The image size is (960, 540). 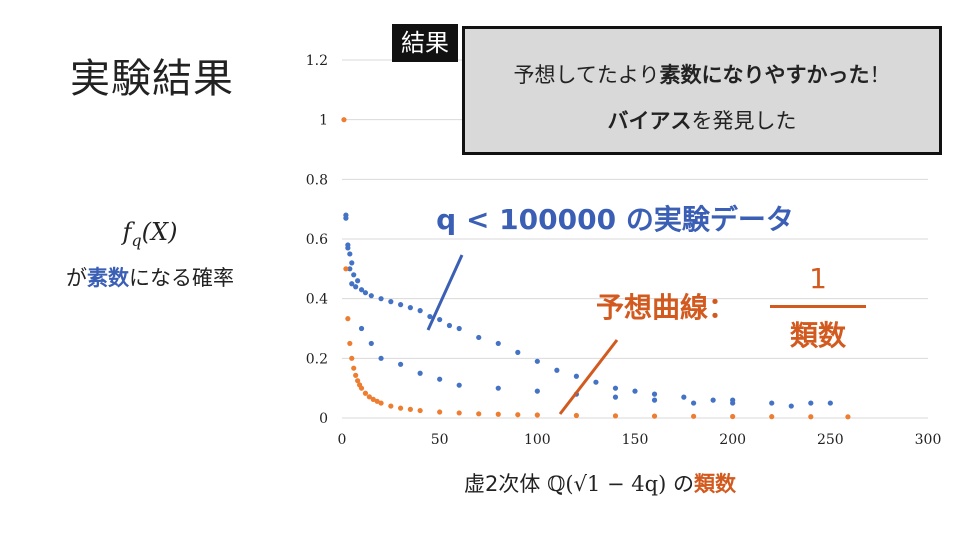 I want to click on x-tick-label: 150, so click(x=635, y=440).